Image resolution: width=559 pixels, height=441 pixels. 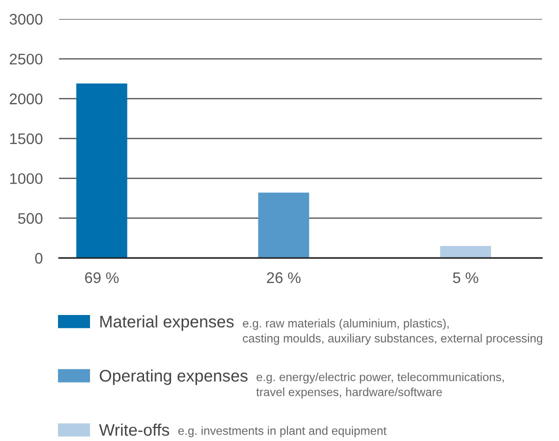 What do you see at coordinates (26, 59) in the screenshot?
I see `y-tick-label: 2500` at bounding box center [26, 59].